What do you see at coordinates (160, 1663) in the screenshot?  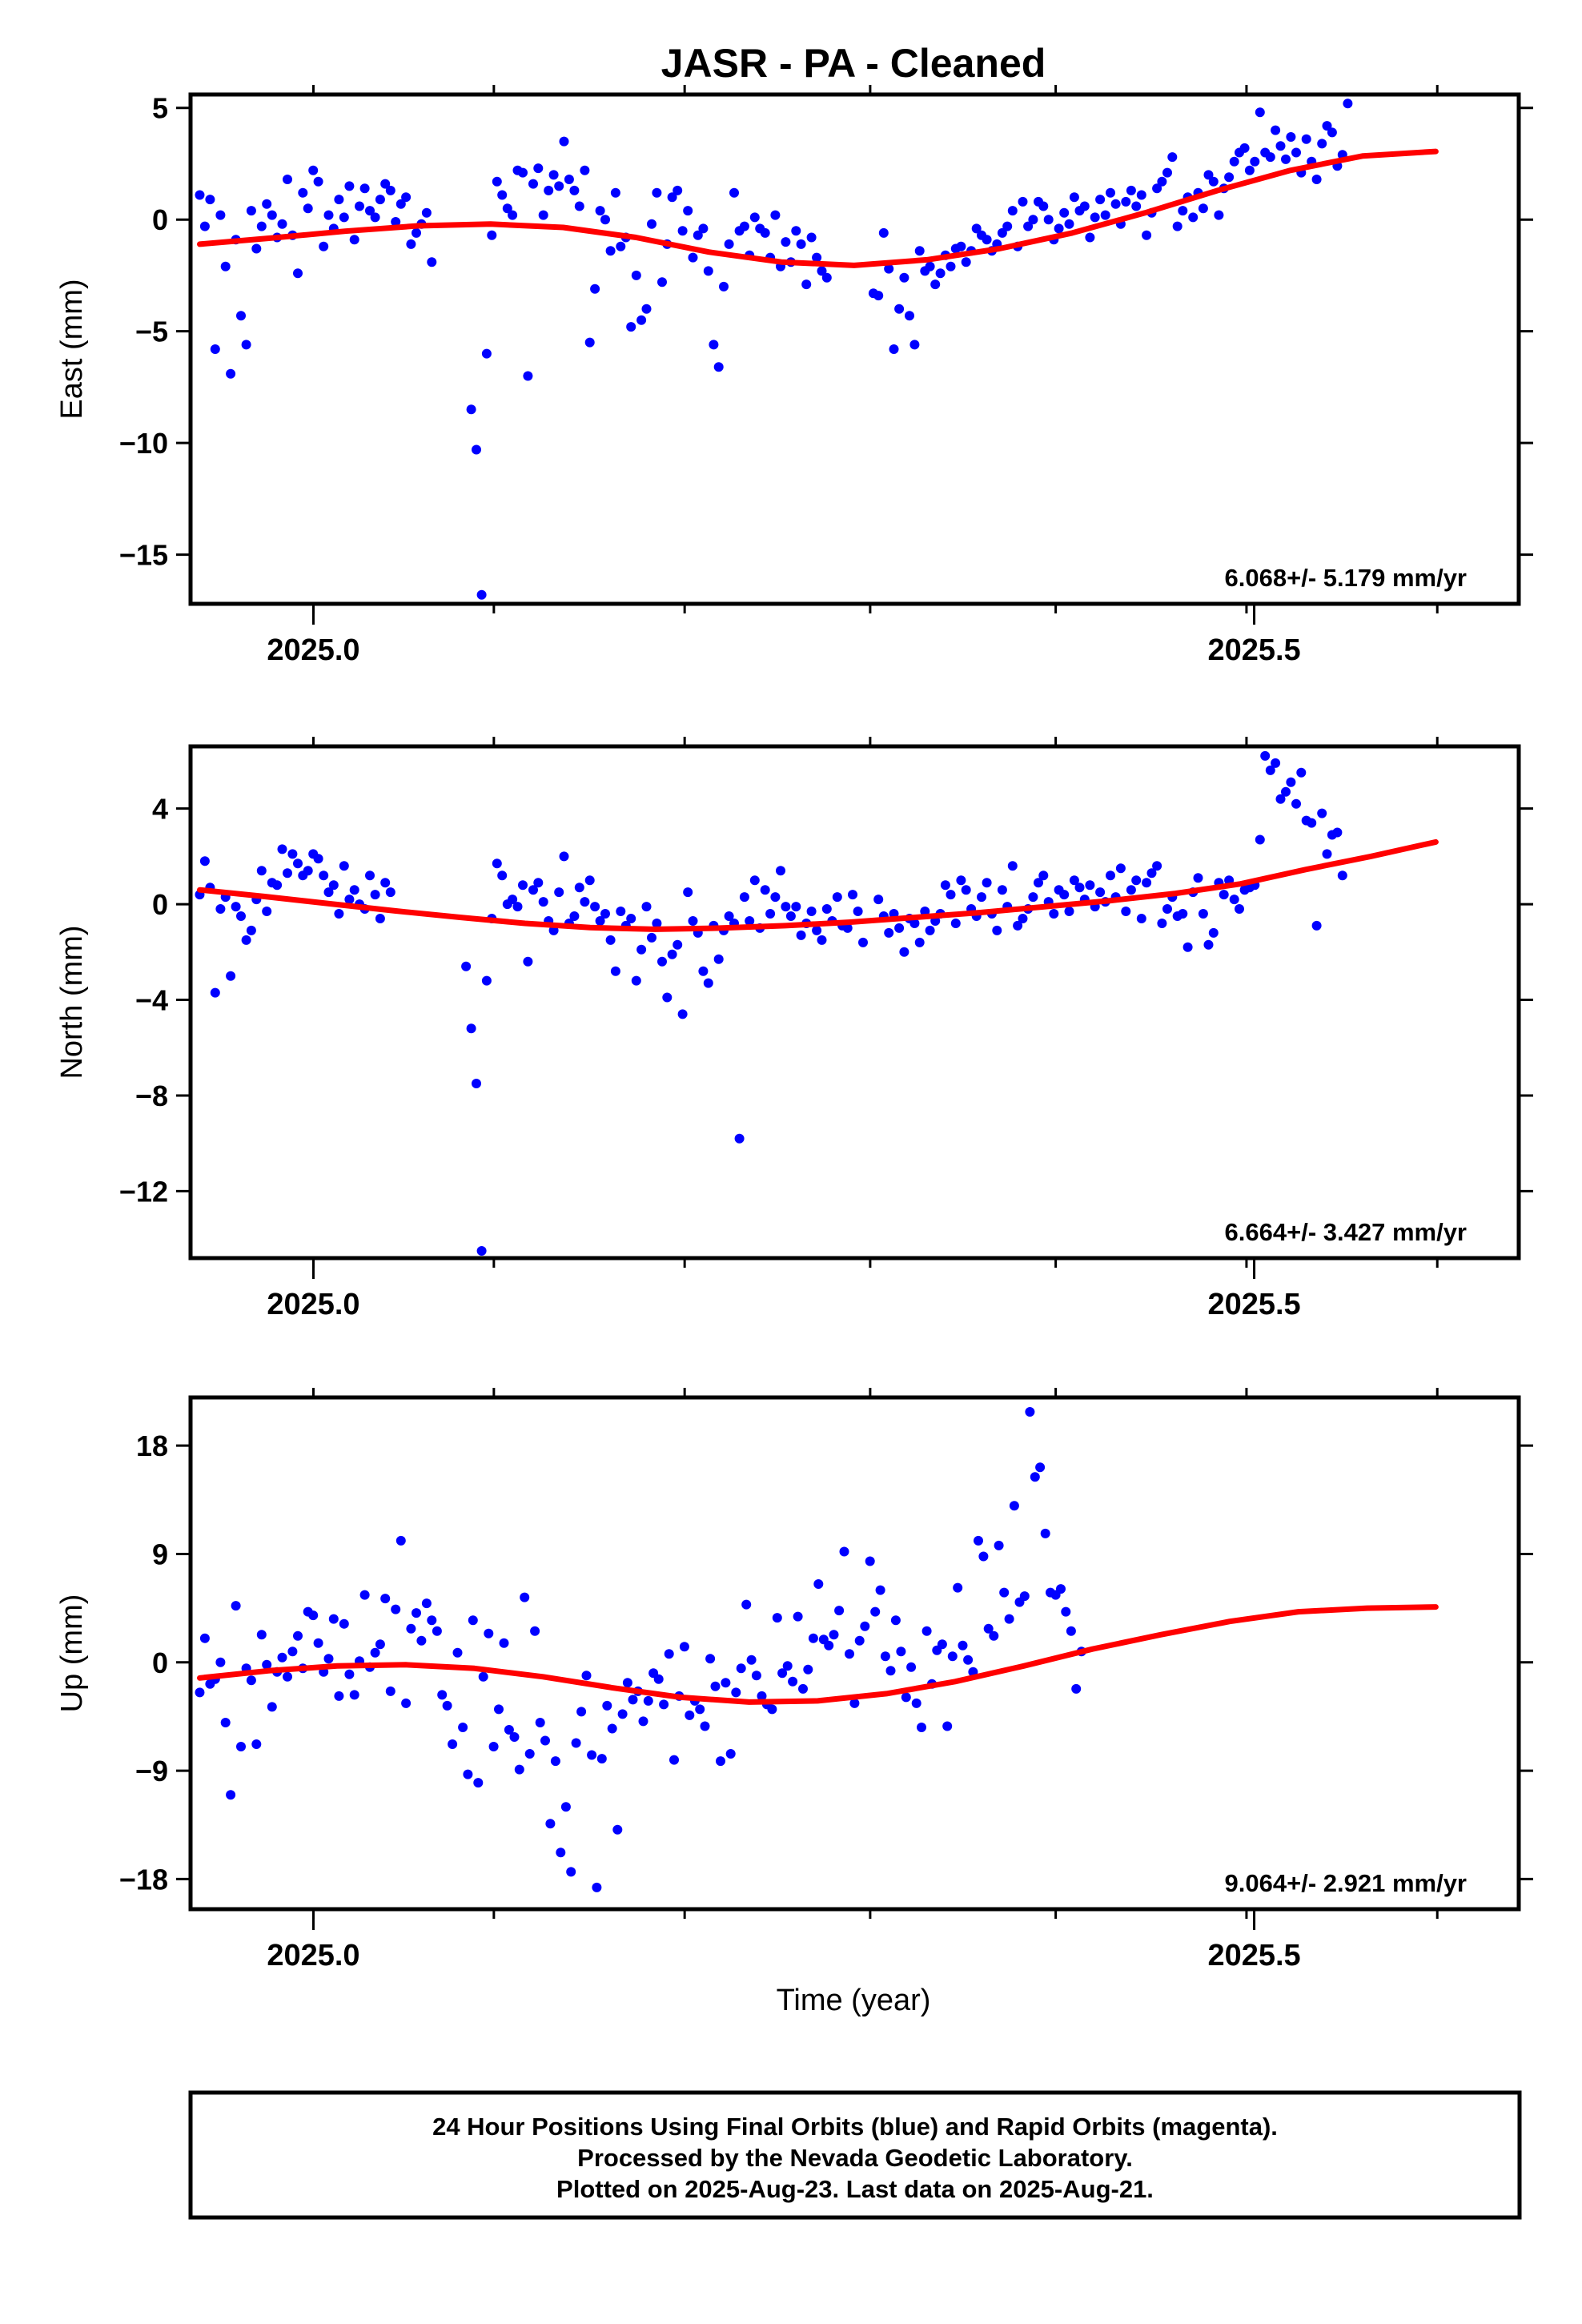 I see `y-tick-label-2: 0` at bounding box center [160, 1663].